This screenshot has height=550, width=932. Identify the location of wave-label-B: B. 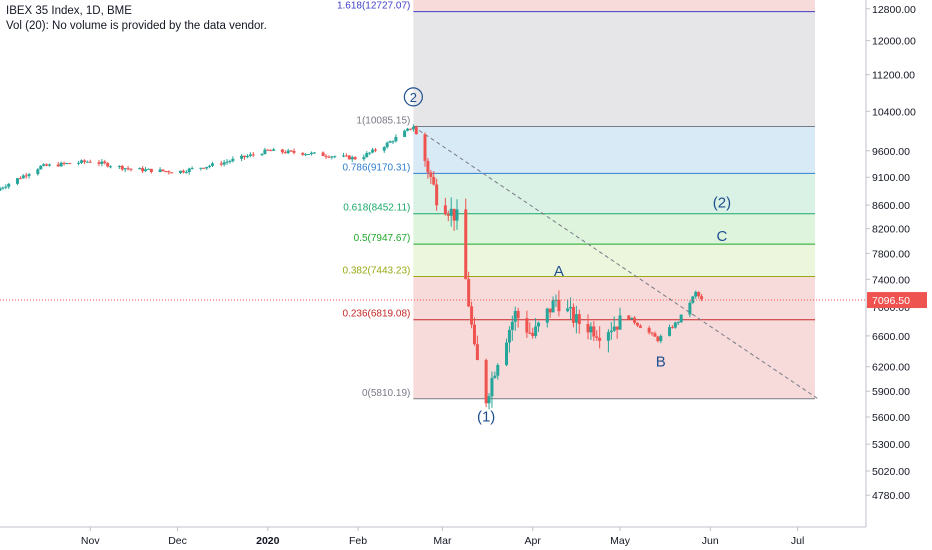
(661, 362).